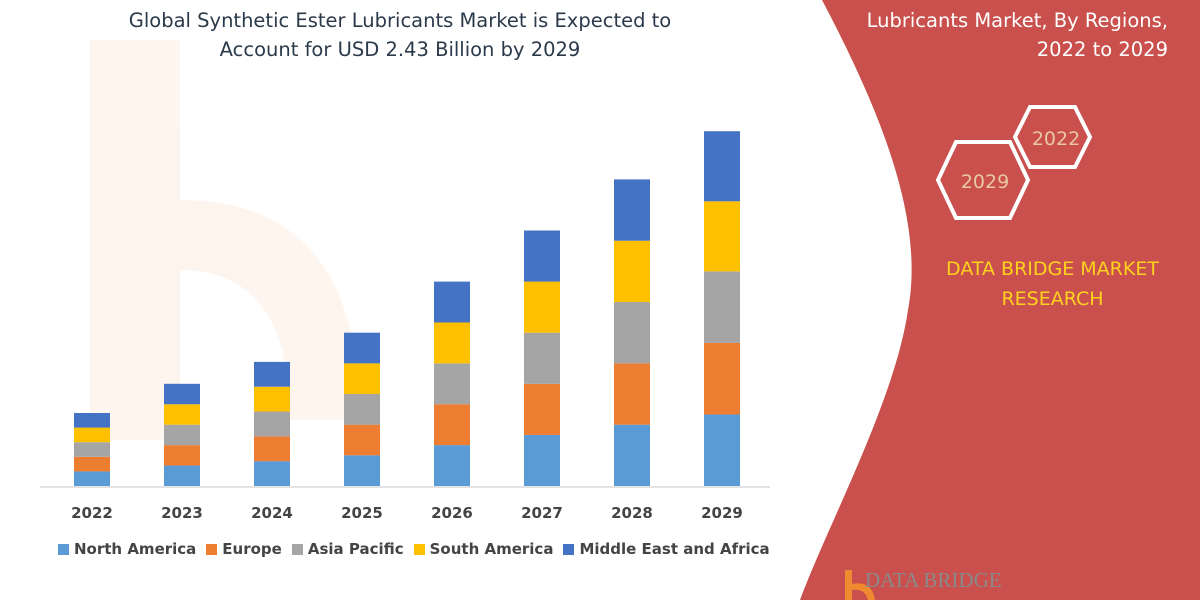 This screenshot has height=600, width=1200. Describe the element at coordinates (92, 464) in the screenshot. I see `bar-segment-2022-europe` at that location.